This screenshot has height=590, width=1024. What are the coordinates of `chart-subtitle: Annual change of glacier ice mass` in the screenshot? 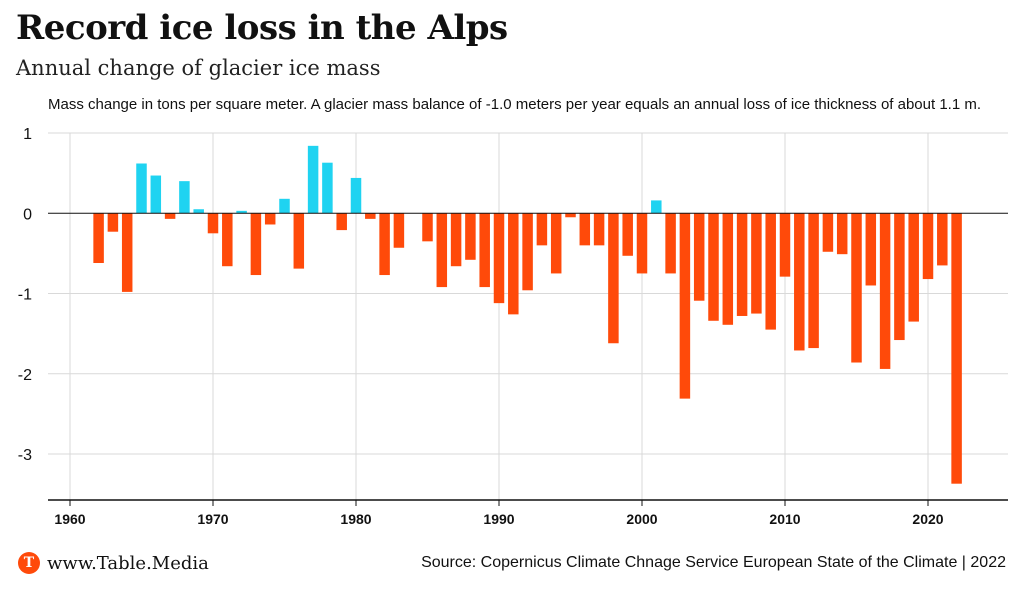 It's located at (198, 68).